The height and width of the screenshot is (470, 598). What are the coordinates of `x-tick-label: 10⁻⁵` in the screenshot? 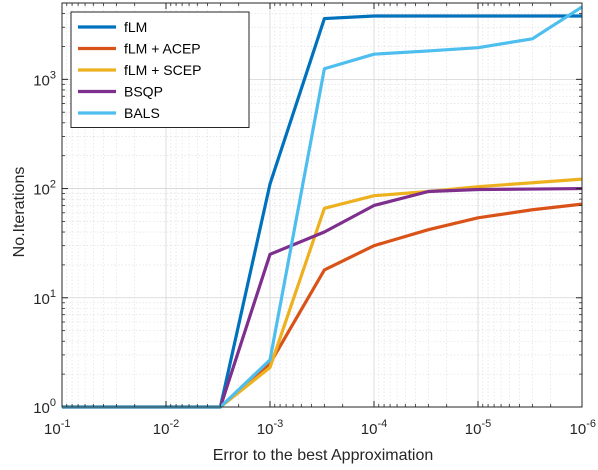 It's located at (478, 428).